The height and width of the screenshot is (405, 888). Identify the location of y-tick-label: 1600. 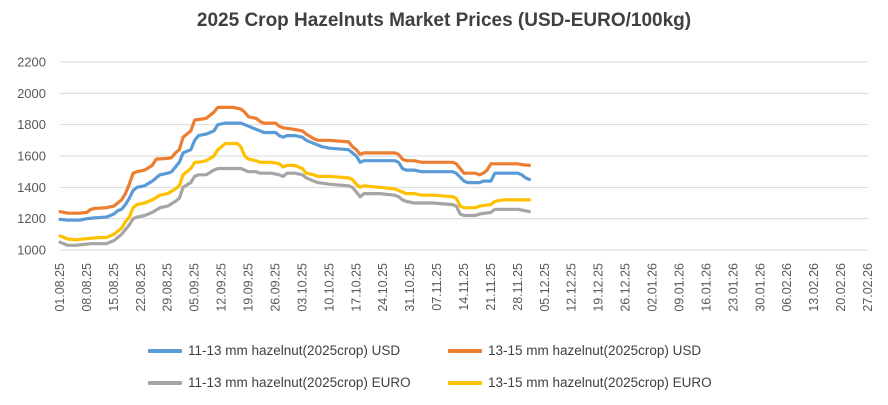
(31, 156).